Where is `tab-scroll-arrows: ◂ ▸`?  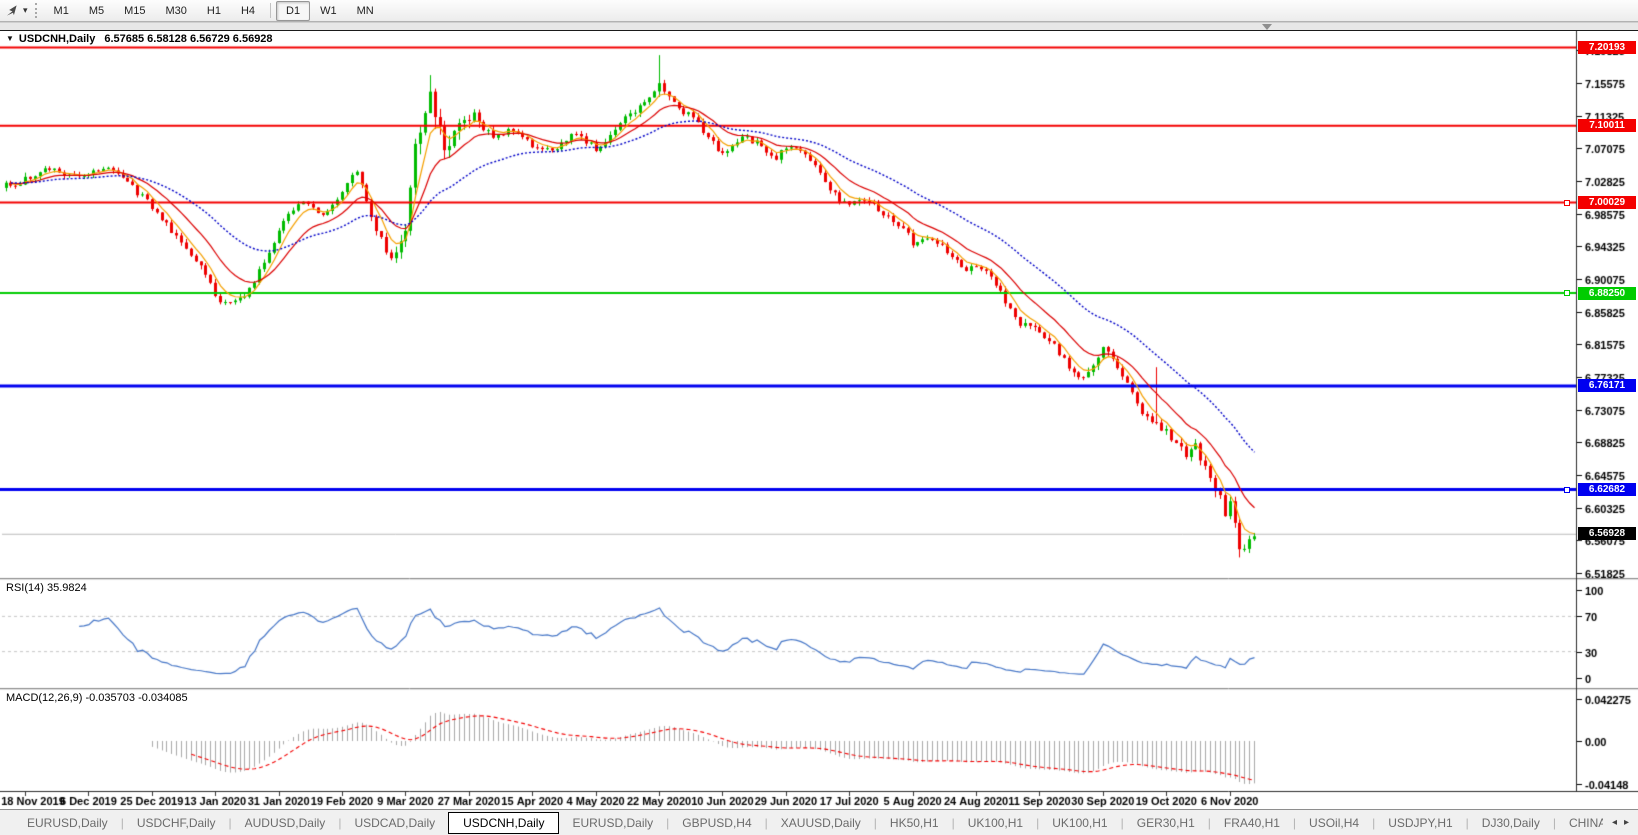 tab-scroll-arrows: ◂ ▸ is located at coordinates (1620, 822).